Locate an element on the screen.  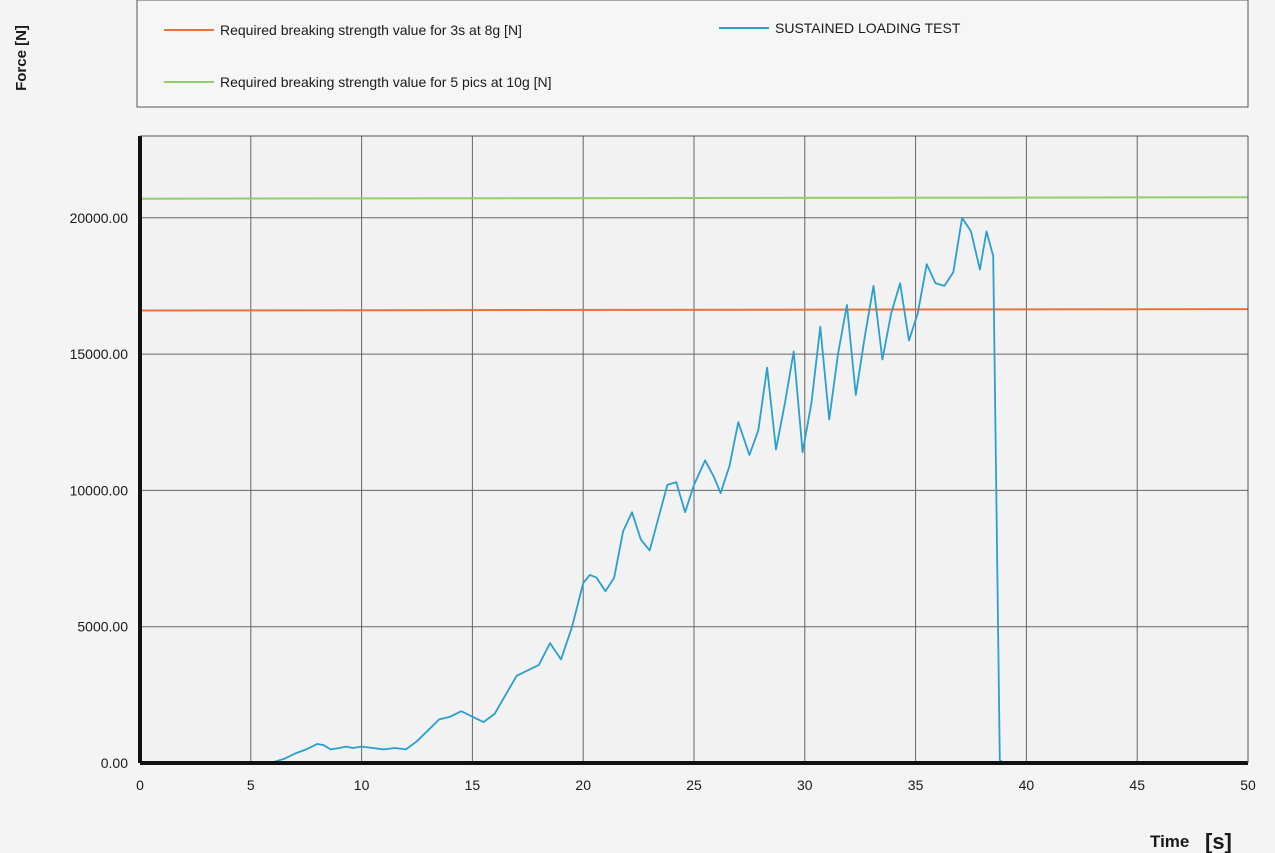
x-tick-label: 50 is located at coordinates (1248, 785).